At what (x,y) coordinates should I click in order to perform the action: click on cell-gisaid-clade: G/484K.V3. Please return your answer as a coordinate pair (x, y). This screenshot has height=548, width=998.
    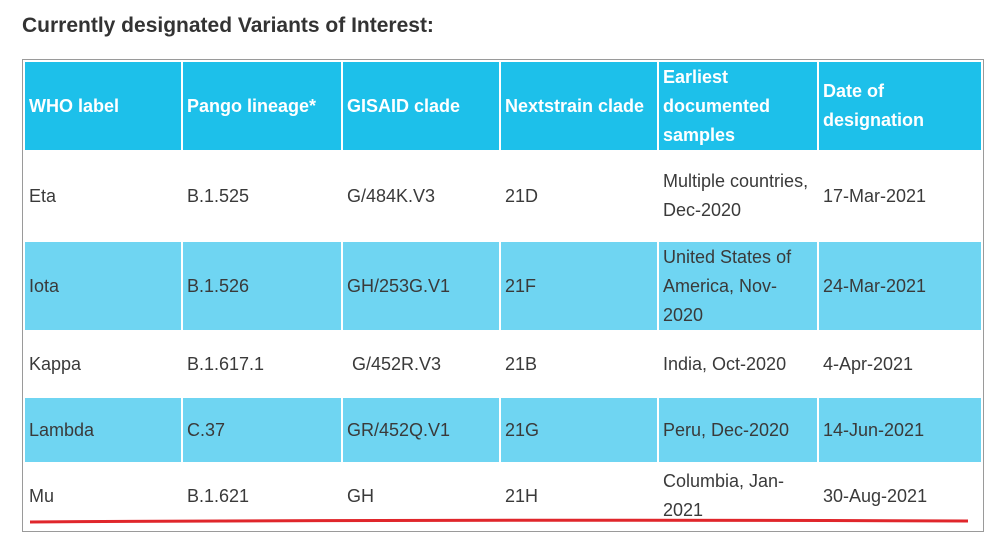
    Looking at the image, I should click on (422, 197).